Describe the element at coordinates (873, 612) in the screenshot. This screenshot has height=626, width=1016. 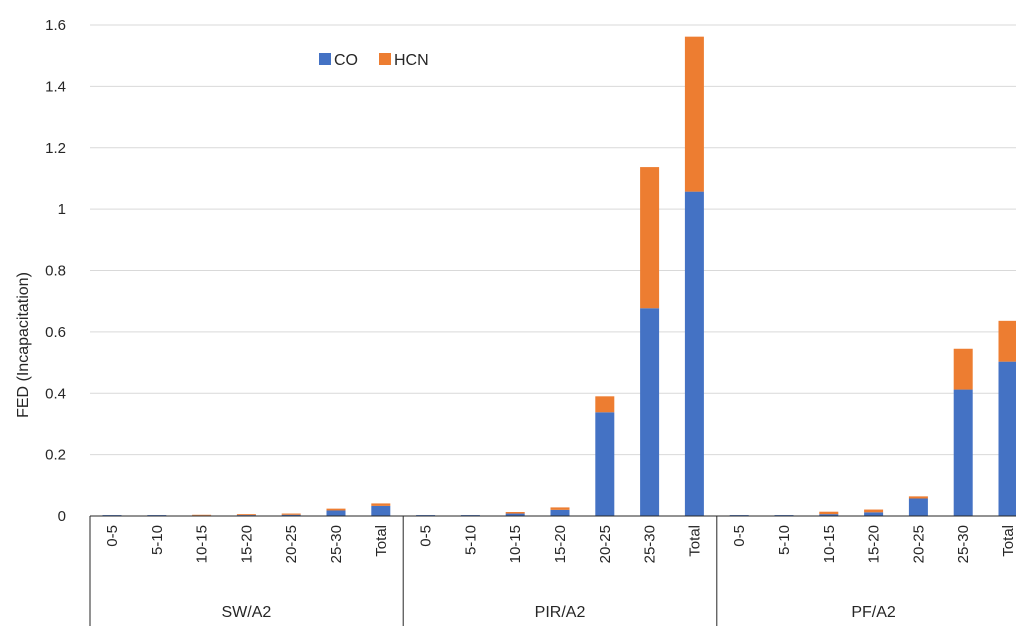
I see `group-label: PF/A2` at that location.